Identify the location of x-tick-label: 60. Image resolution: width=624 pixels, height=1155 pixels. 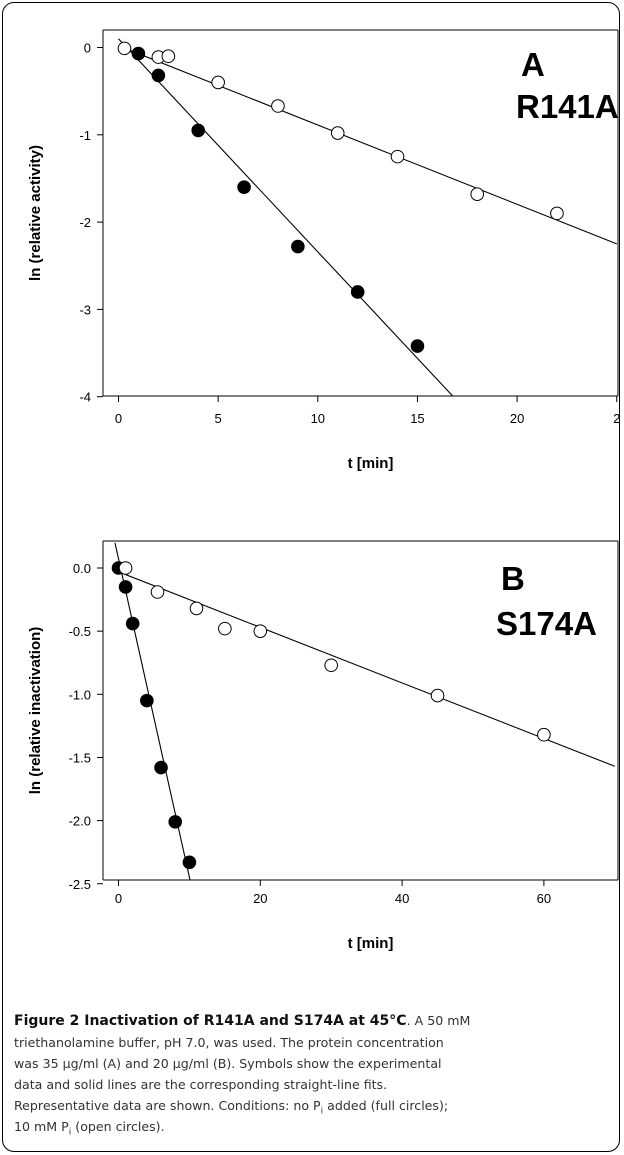
(544, 898).